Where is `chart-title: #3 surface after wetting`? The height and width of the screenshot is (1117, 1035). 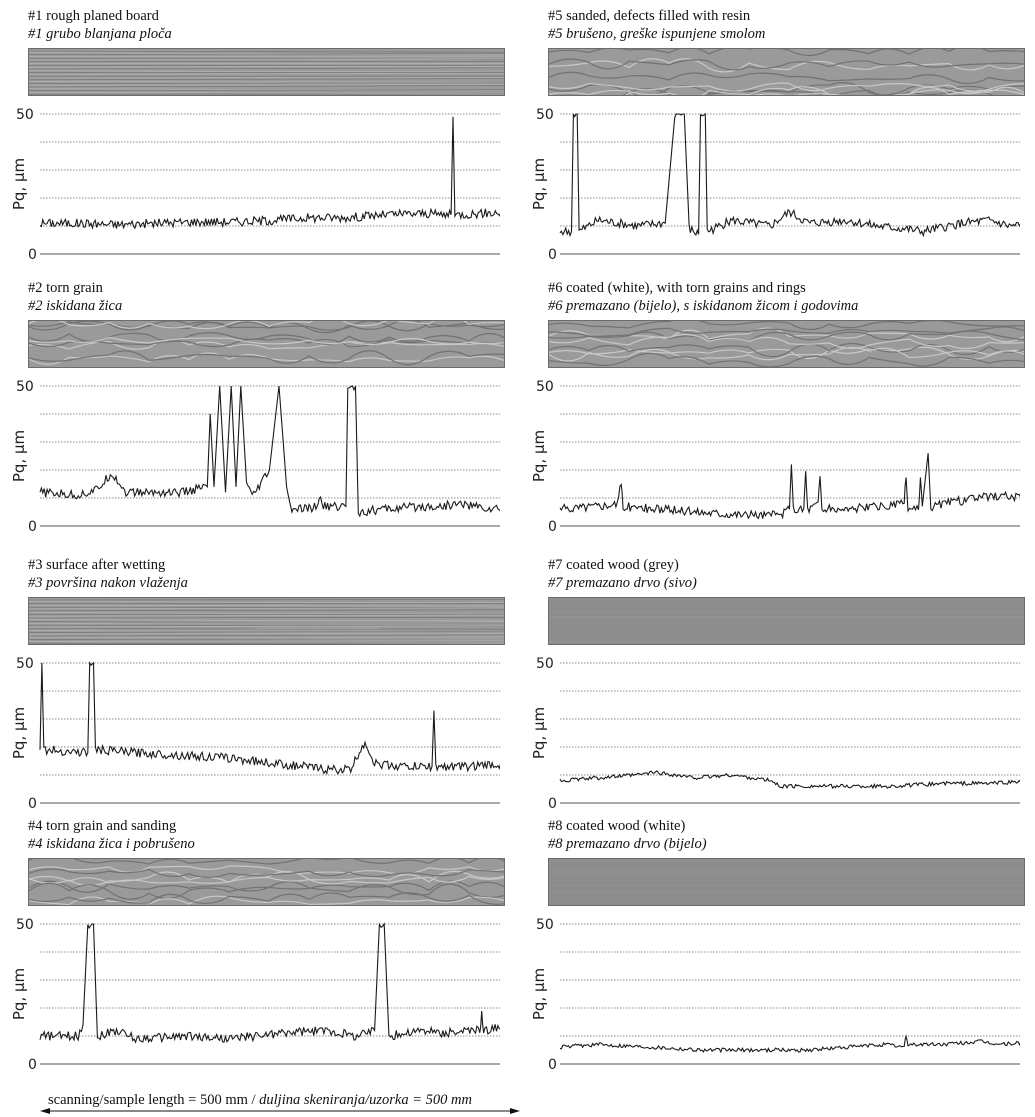
chart-title: #3 surface after wetting is located at coordinates (97, 565).